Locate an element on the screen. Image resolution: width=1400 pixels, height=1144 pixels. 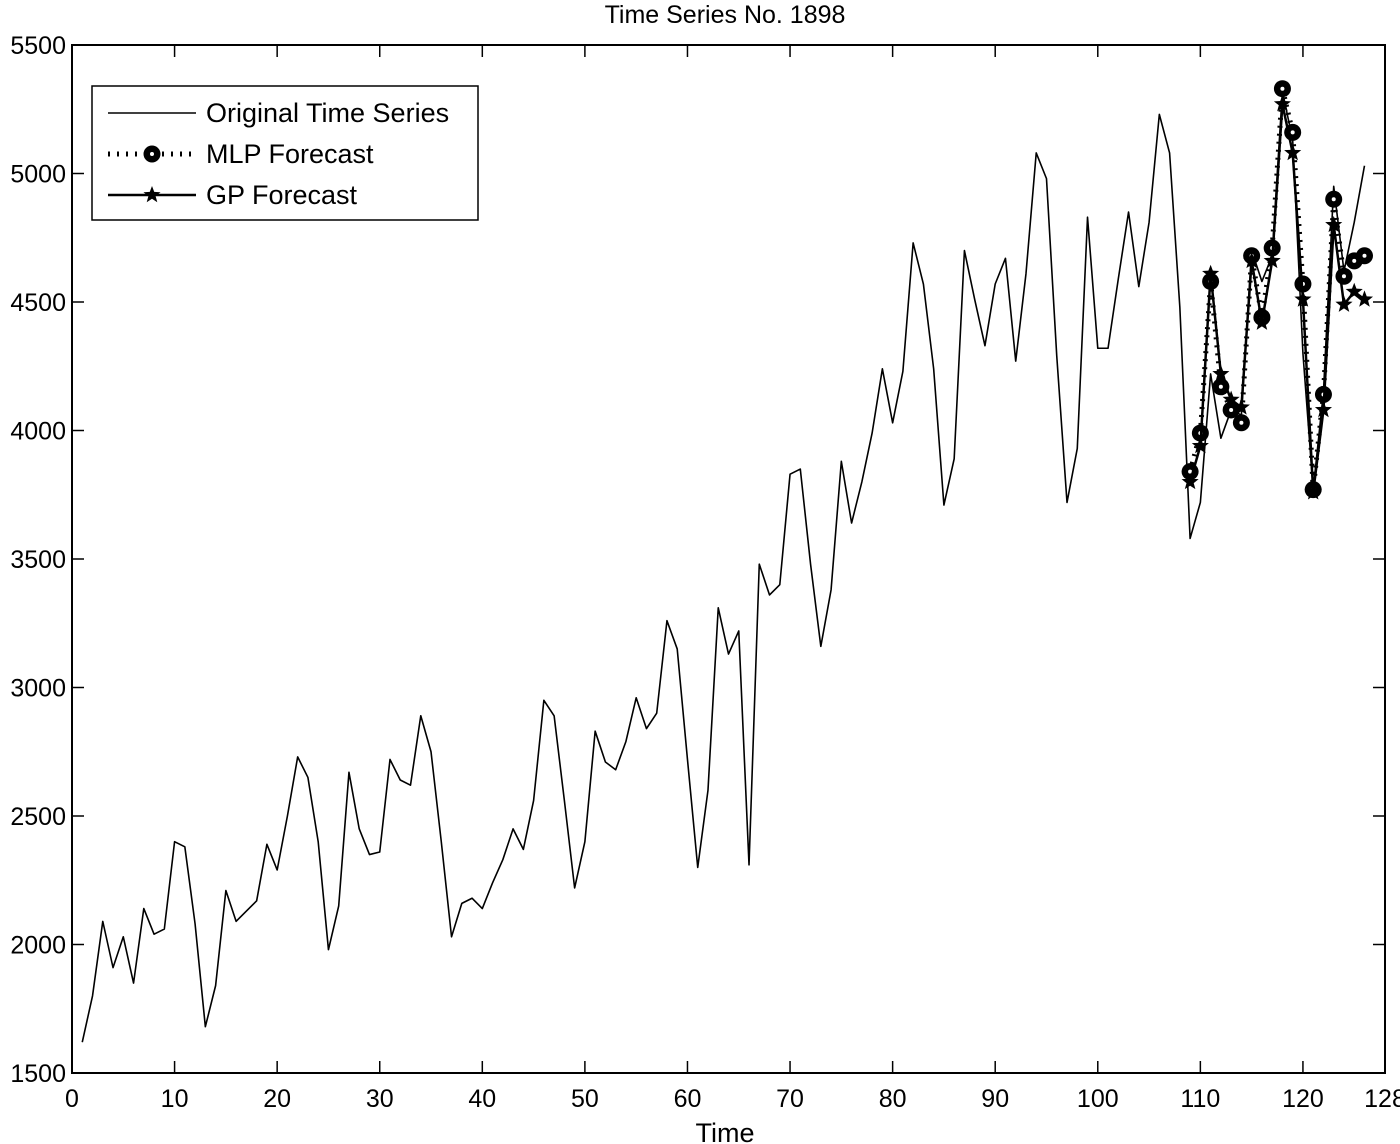
x-tick-label: 20 is located at coordinates (277, 1099).